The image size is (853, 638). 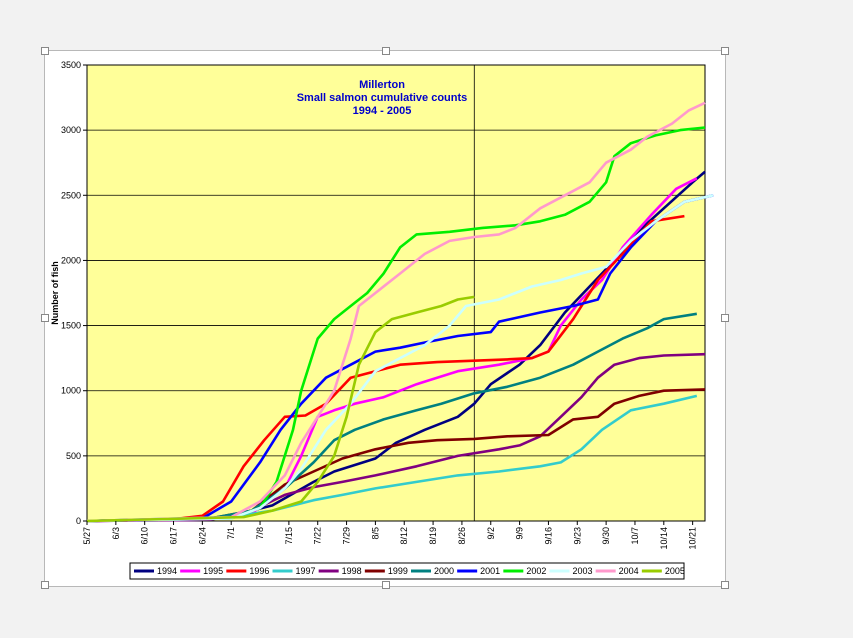 I want to click on y-tick-label: 0, so click(x=78, y=521).